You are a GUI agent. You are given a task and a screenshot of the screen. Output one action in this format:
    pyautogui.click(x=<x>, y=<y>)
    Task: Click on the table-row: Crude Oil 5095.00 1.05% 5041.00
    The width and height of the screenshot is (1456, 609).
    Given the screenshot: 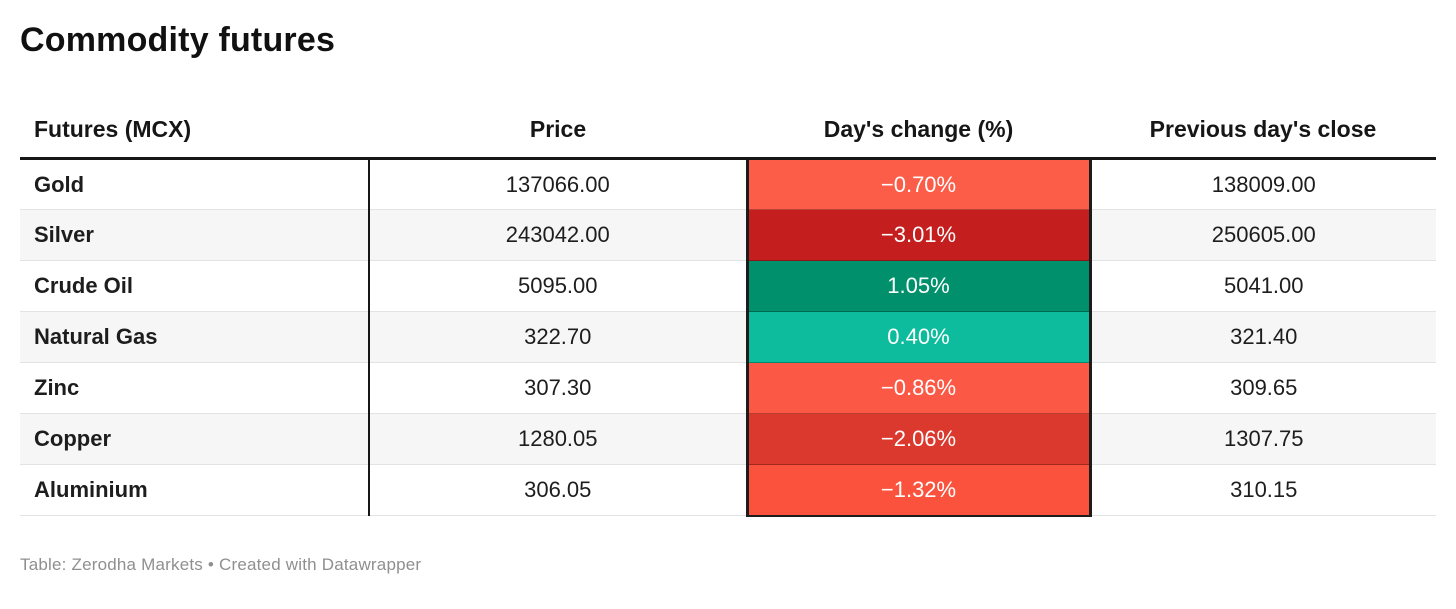 What is the action you would take?
    pyautogui.click(x=728, y=286)
    